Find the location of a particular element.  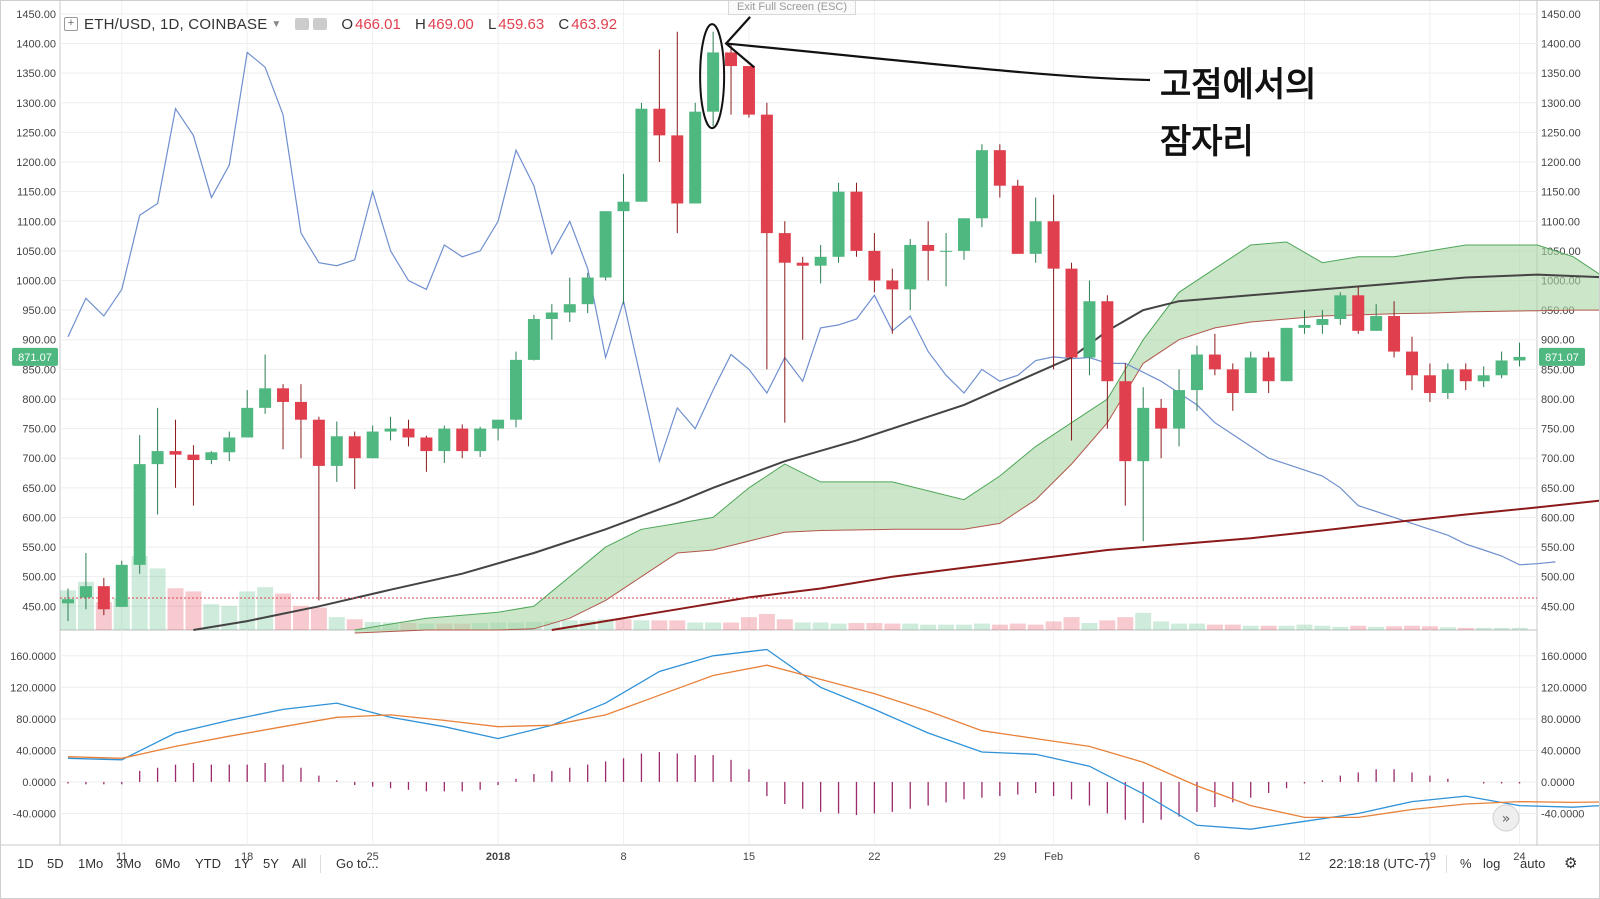

expand-icon: + is located at coordinates (71, 24).